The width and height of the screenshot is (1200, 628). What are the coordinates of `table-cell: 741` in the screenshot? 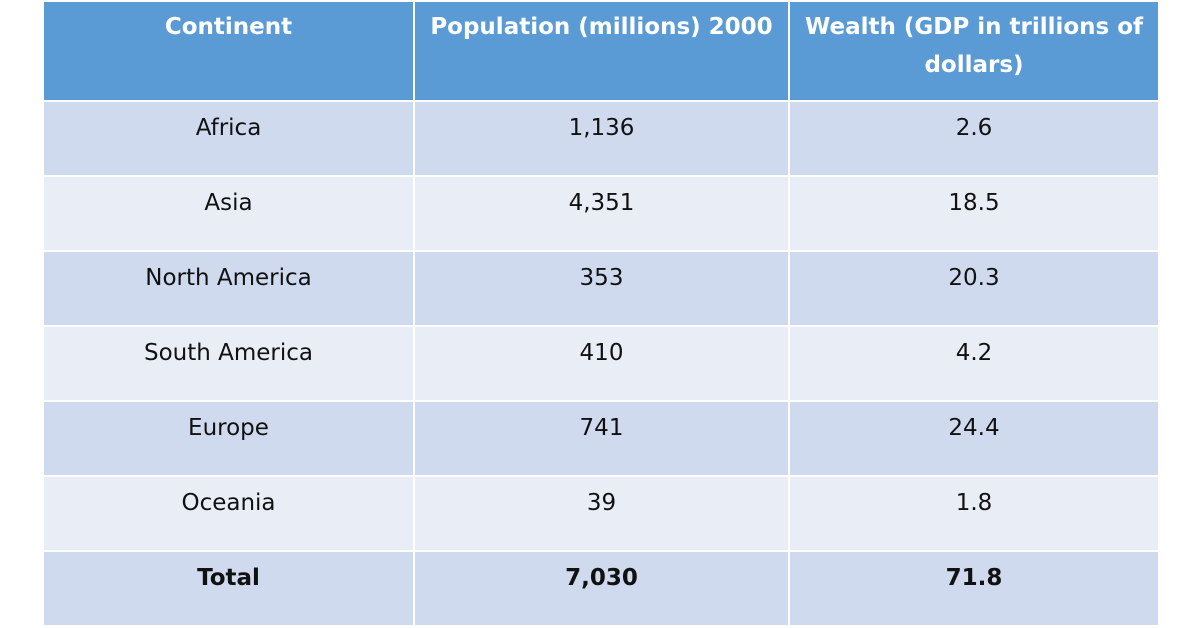 It's located at (601, 438).